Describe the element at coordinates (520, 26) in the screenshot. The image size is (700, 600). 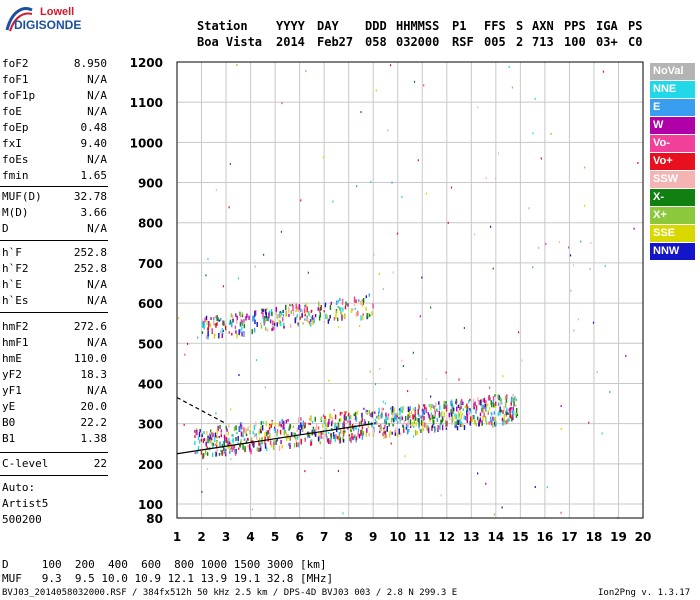
I see `header-label: S` at that location.